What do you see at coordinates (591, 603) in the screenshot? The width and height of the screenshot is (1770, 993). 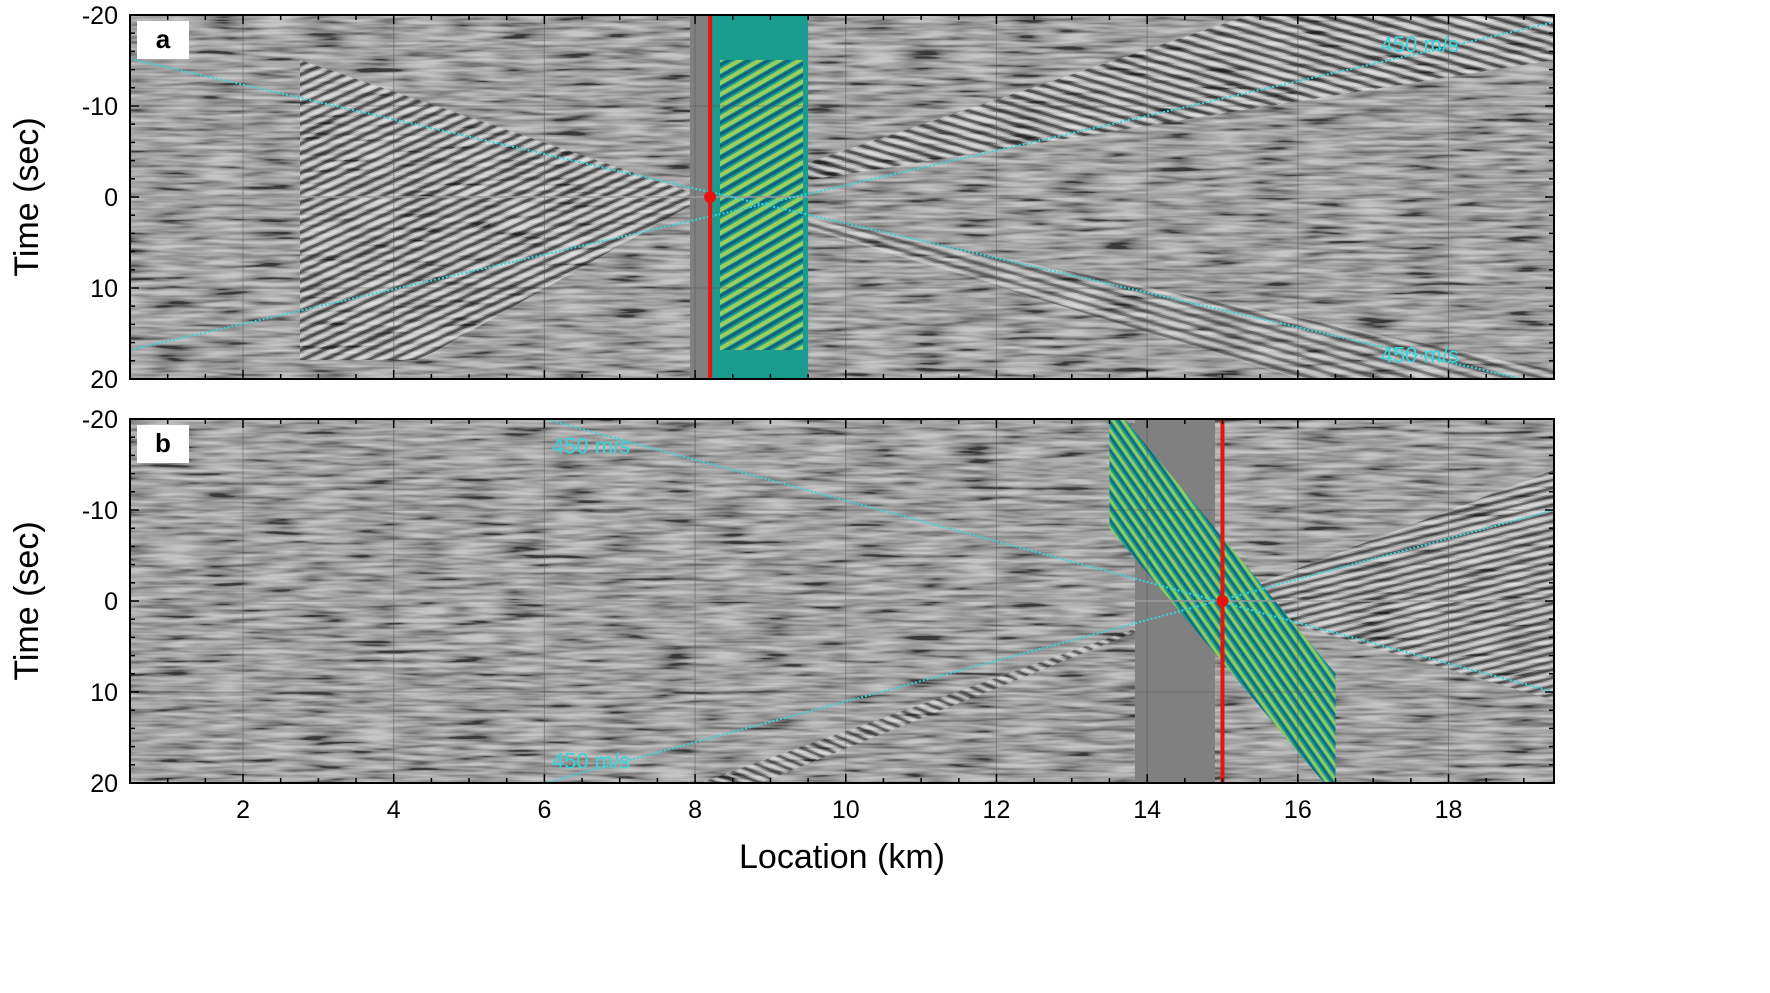 I see `panel-b-velocity-labels: 450 m/s 450 m/s` at bounding box center [591, 603].